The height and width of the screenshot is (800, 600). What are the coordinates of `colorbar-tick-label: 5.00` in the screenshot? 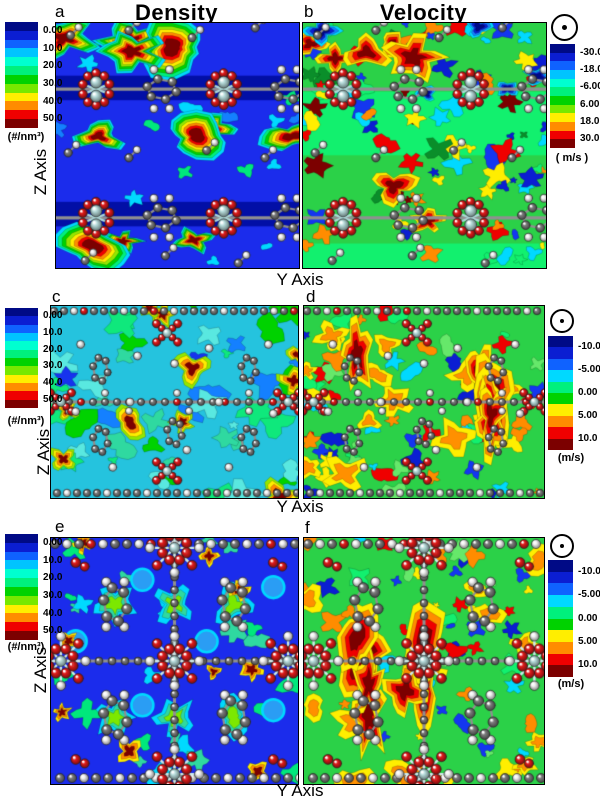 It's located at (588, 415).